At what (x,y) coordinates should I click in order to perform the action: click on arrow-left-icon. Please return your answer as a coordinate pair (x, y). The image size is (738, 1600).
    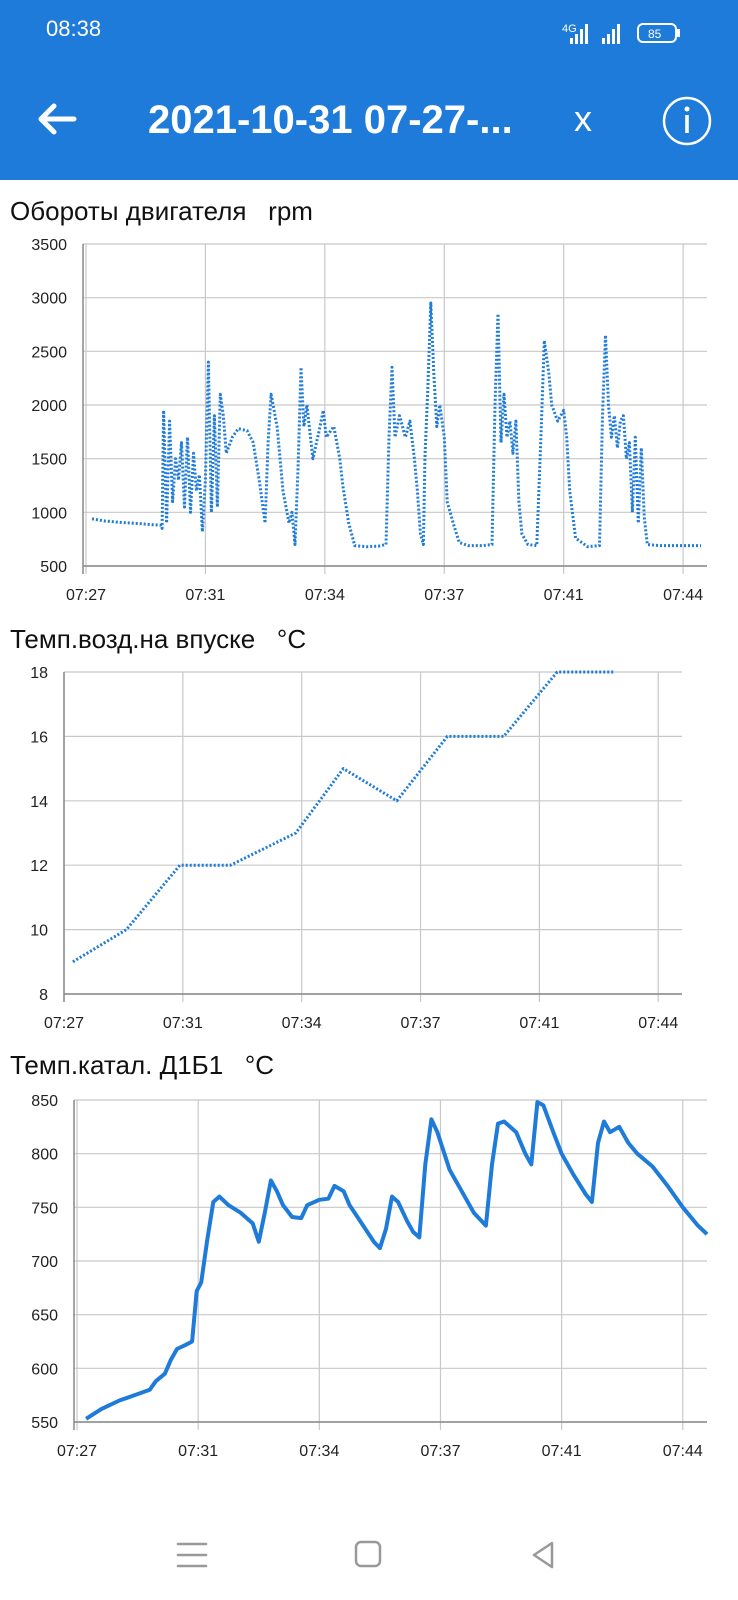
    Looking at the image, I should click on (57, 119).